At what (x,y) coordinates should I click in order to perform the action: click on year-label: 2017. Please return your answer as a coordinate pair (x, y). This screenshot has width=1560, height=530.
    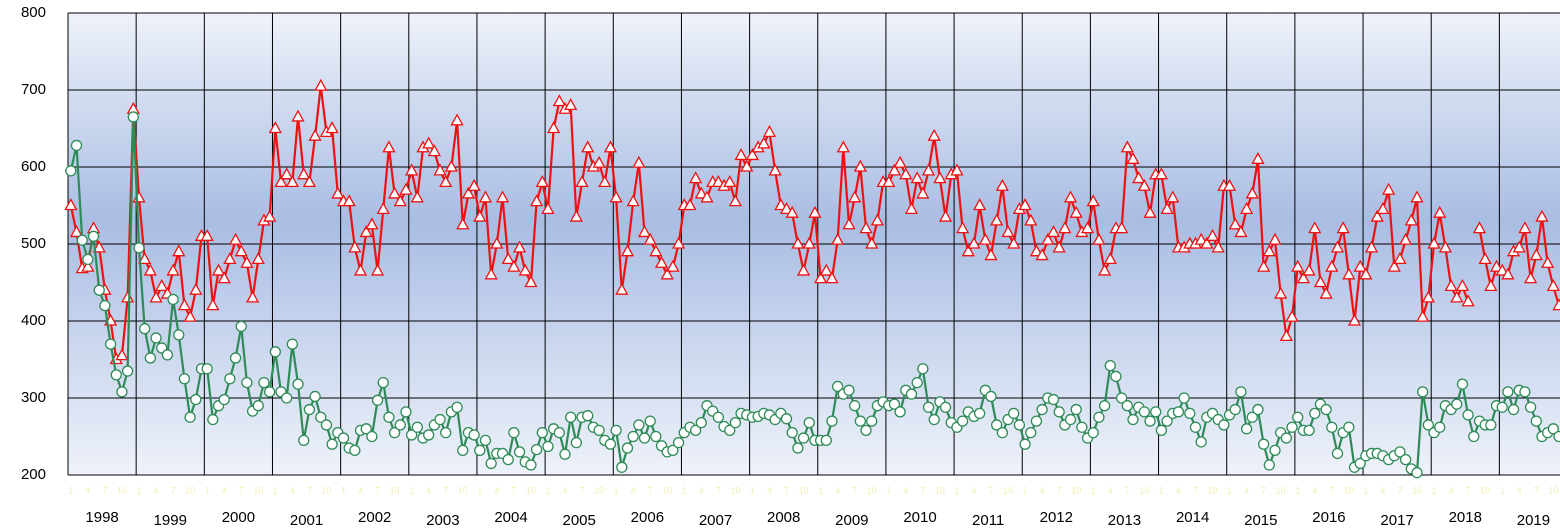
    Looking at the image, I should click on (1396, 520).